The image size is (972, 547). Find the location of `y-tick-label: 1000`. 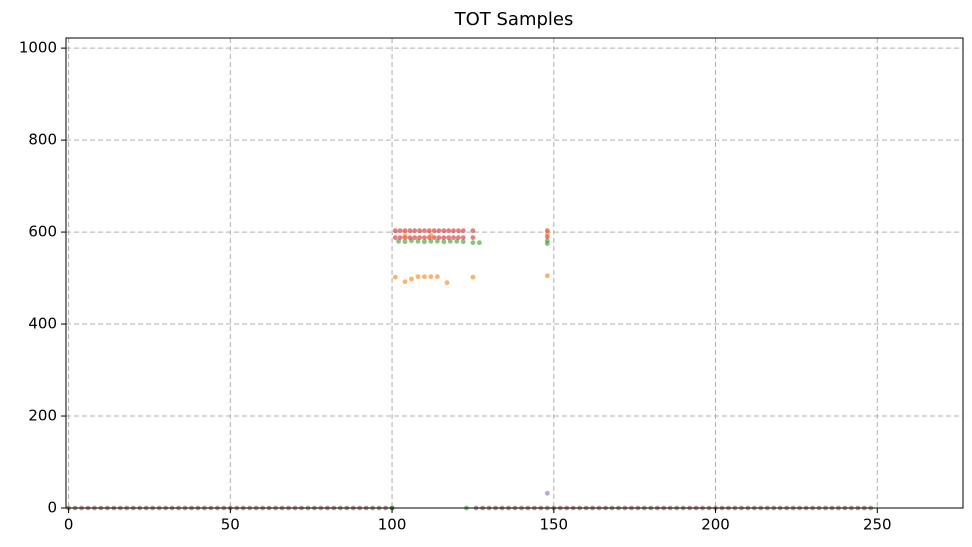

y-tick-label: 1000 is located at coordinates (38, 48).